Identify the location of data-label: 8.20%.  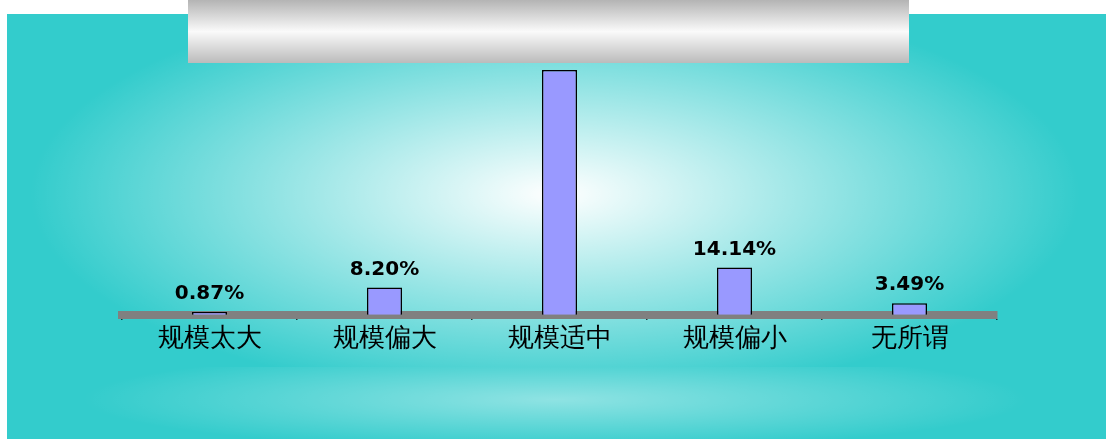
(384, 267).